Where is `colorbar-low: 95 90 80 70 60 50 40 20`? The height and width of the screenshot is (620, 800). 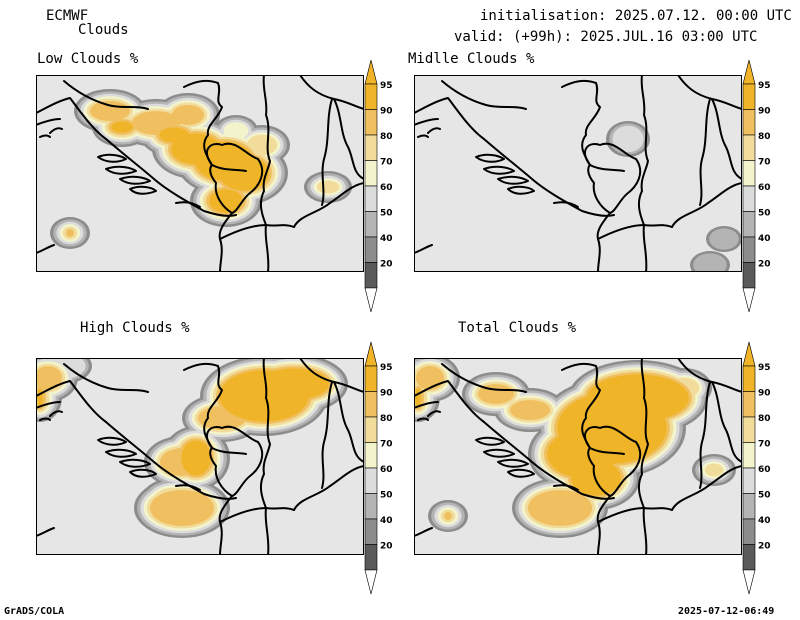
colorbar-low: 95 90 80 70 60 50 40 20 is located at coordinates (378, 186).